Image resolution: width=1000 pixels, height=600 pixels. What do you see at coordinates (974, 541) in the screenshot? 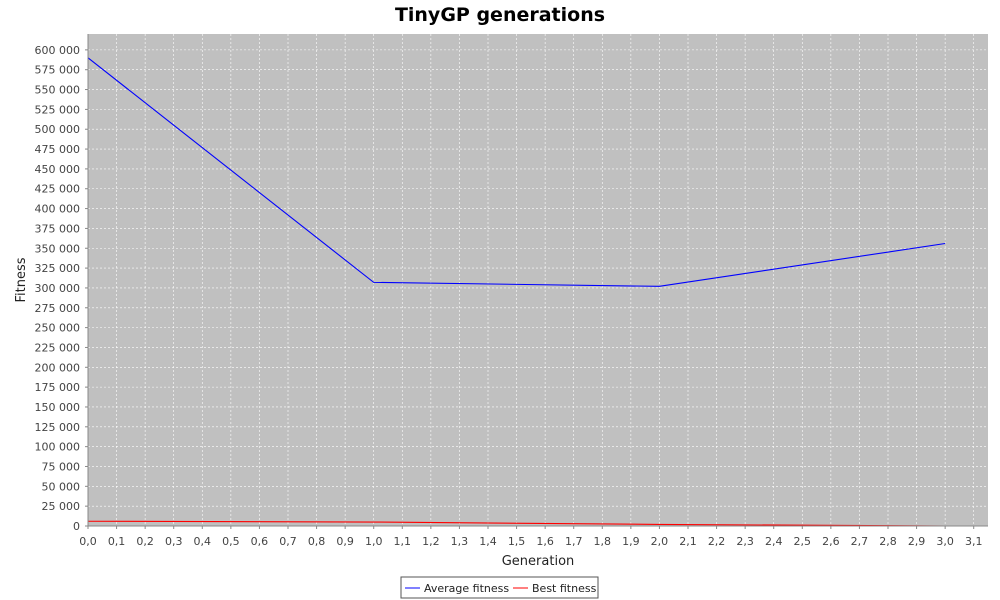
I see `x-tick-label: 3,1` at bounding box center [974, 541].